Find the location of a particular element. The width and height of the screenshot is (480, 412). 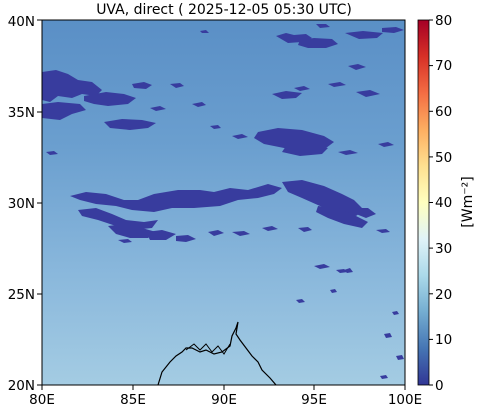

coastline is located at coordinates (217, 353).